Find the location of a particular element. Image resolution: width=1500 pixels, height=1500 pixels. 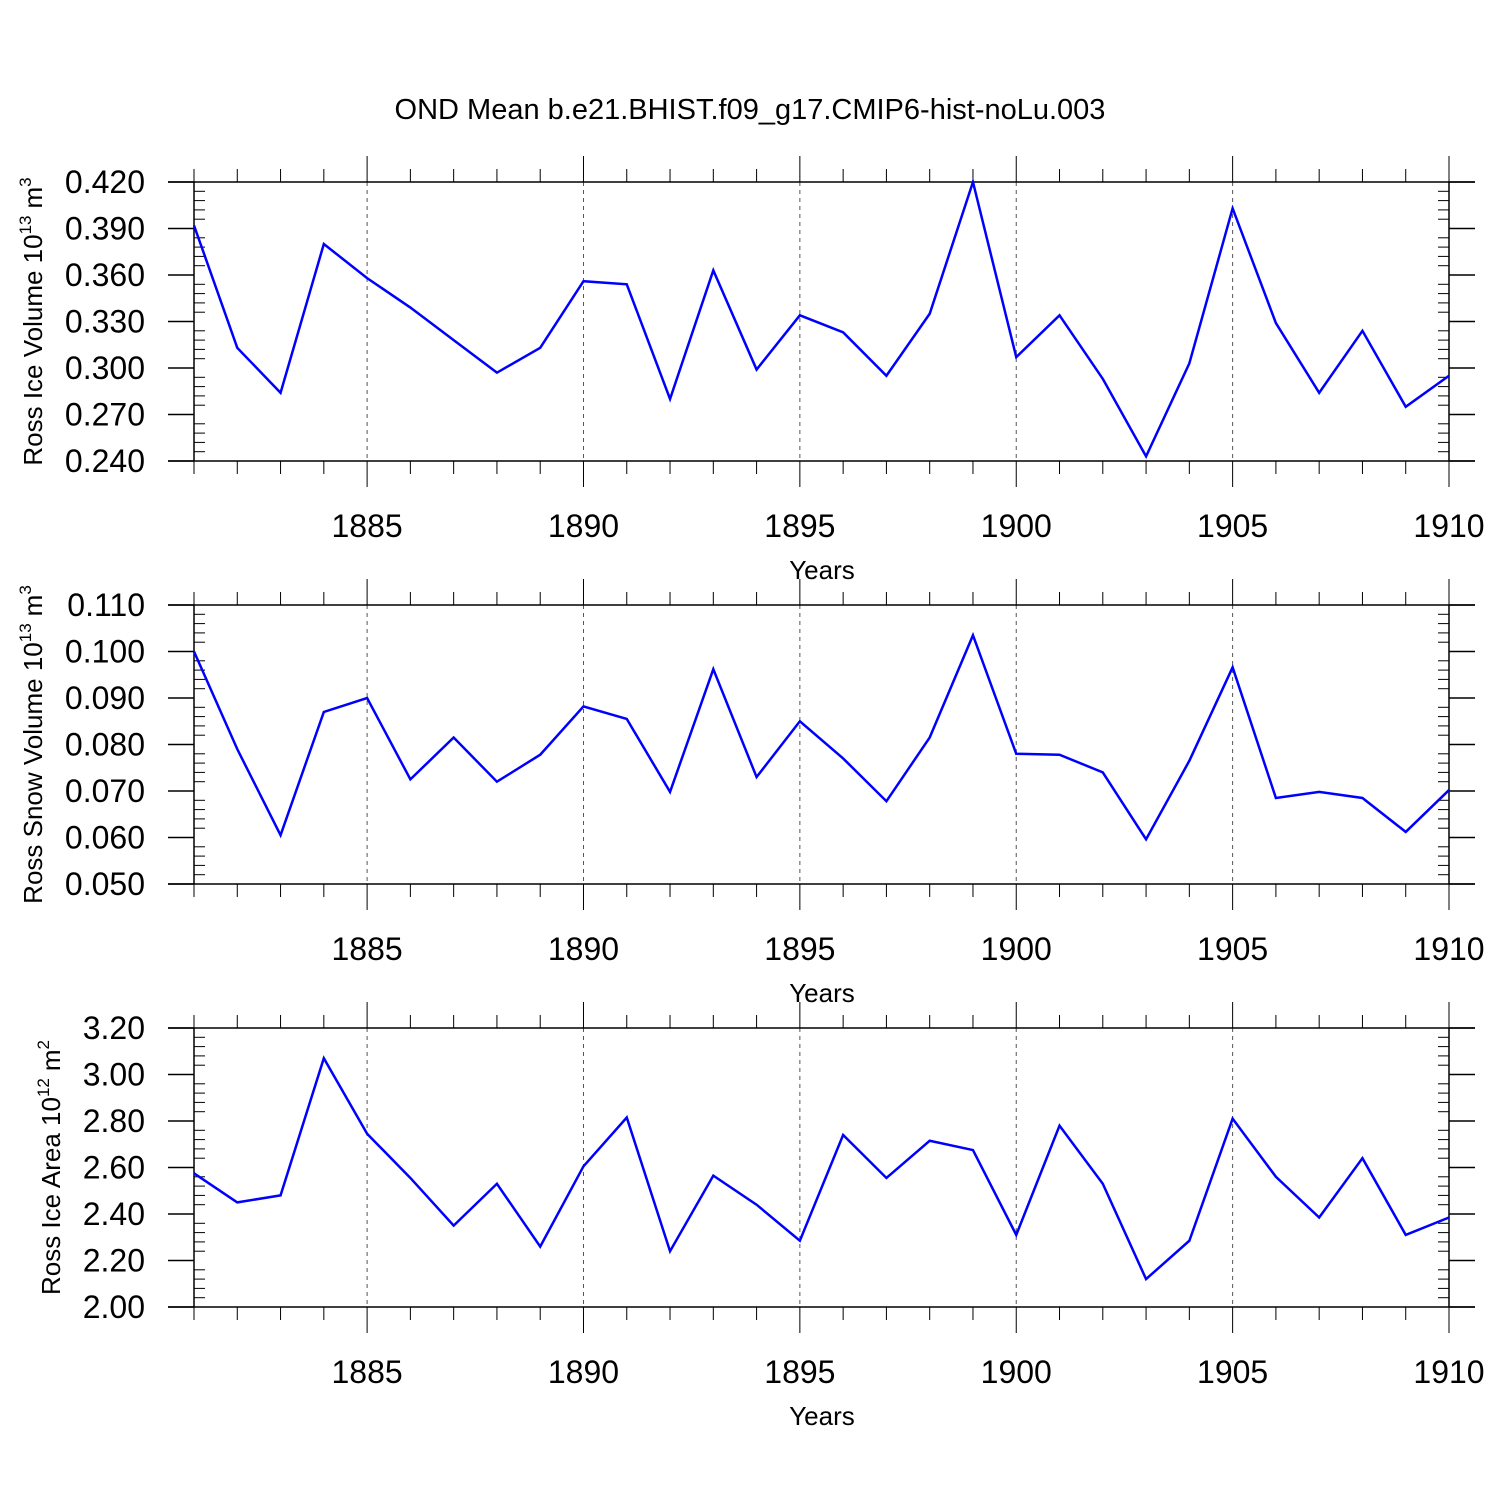

y-axis-label-text: Ross Ice Area 10 is located at coordinates (51, 1196).